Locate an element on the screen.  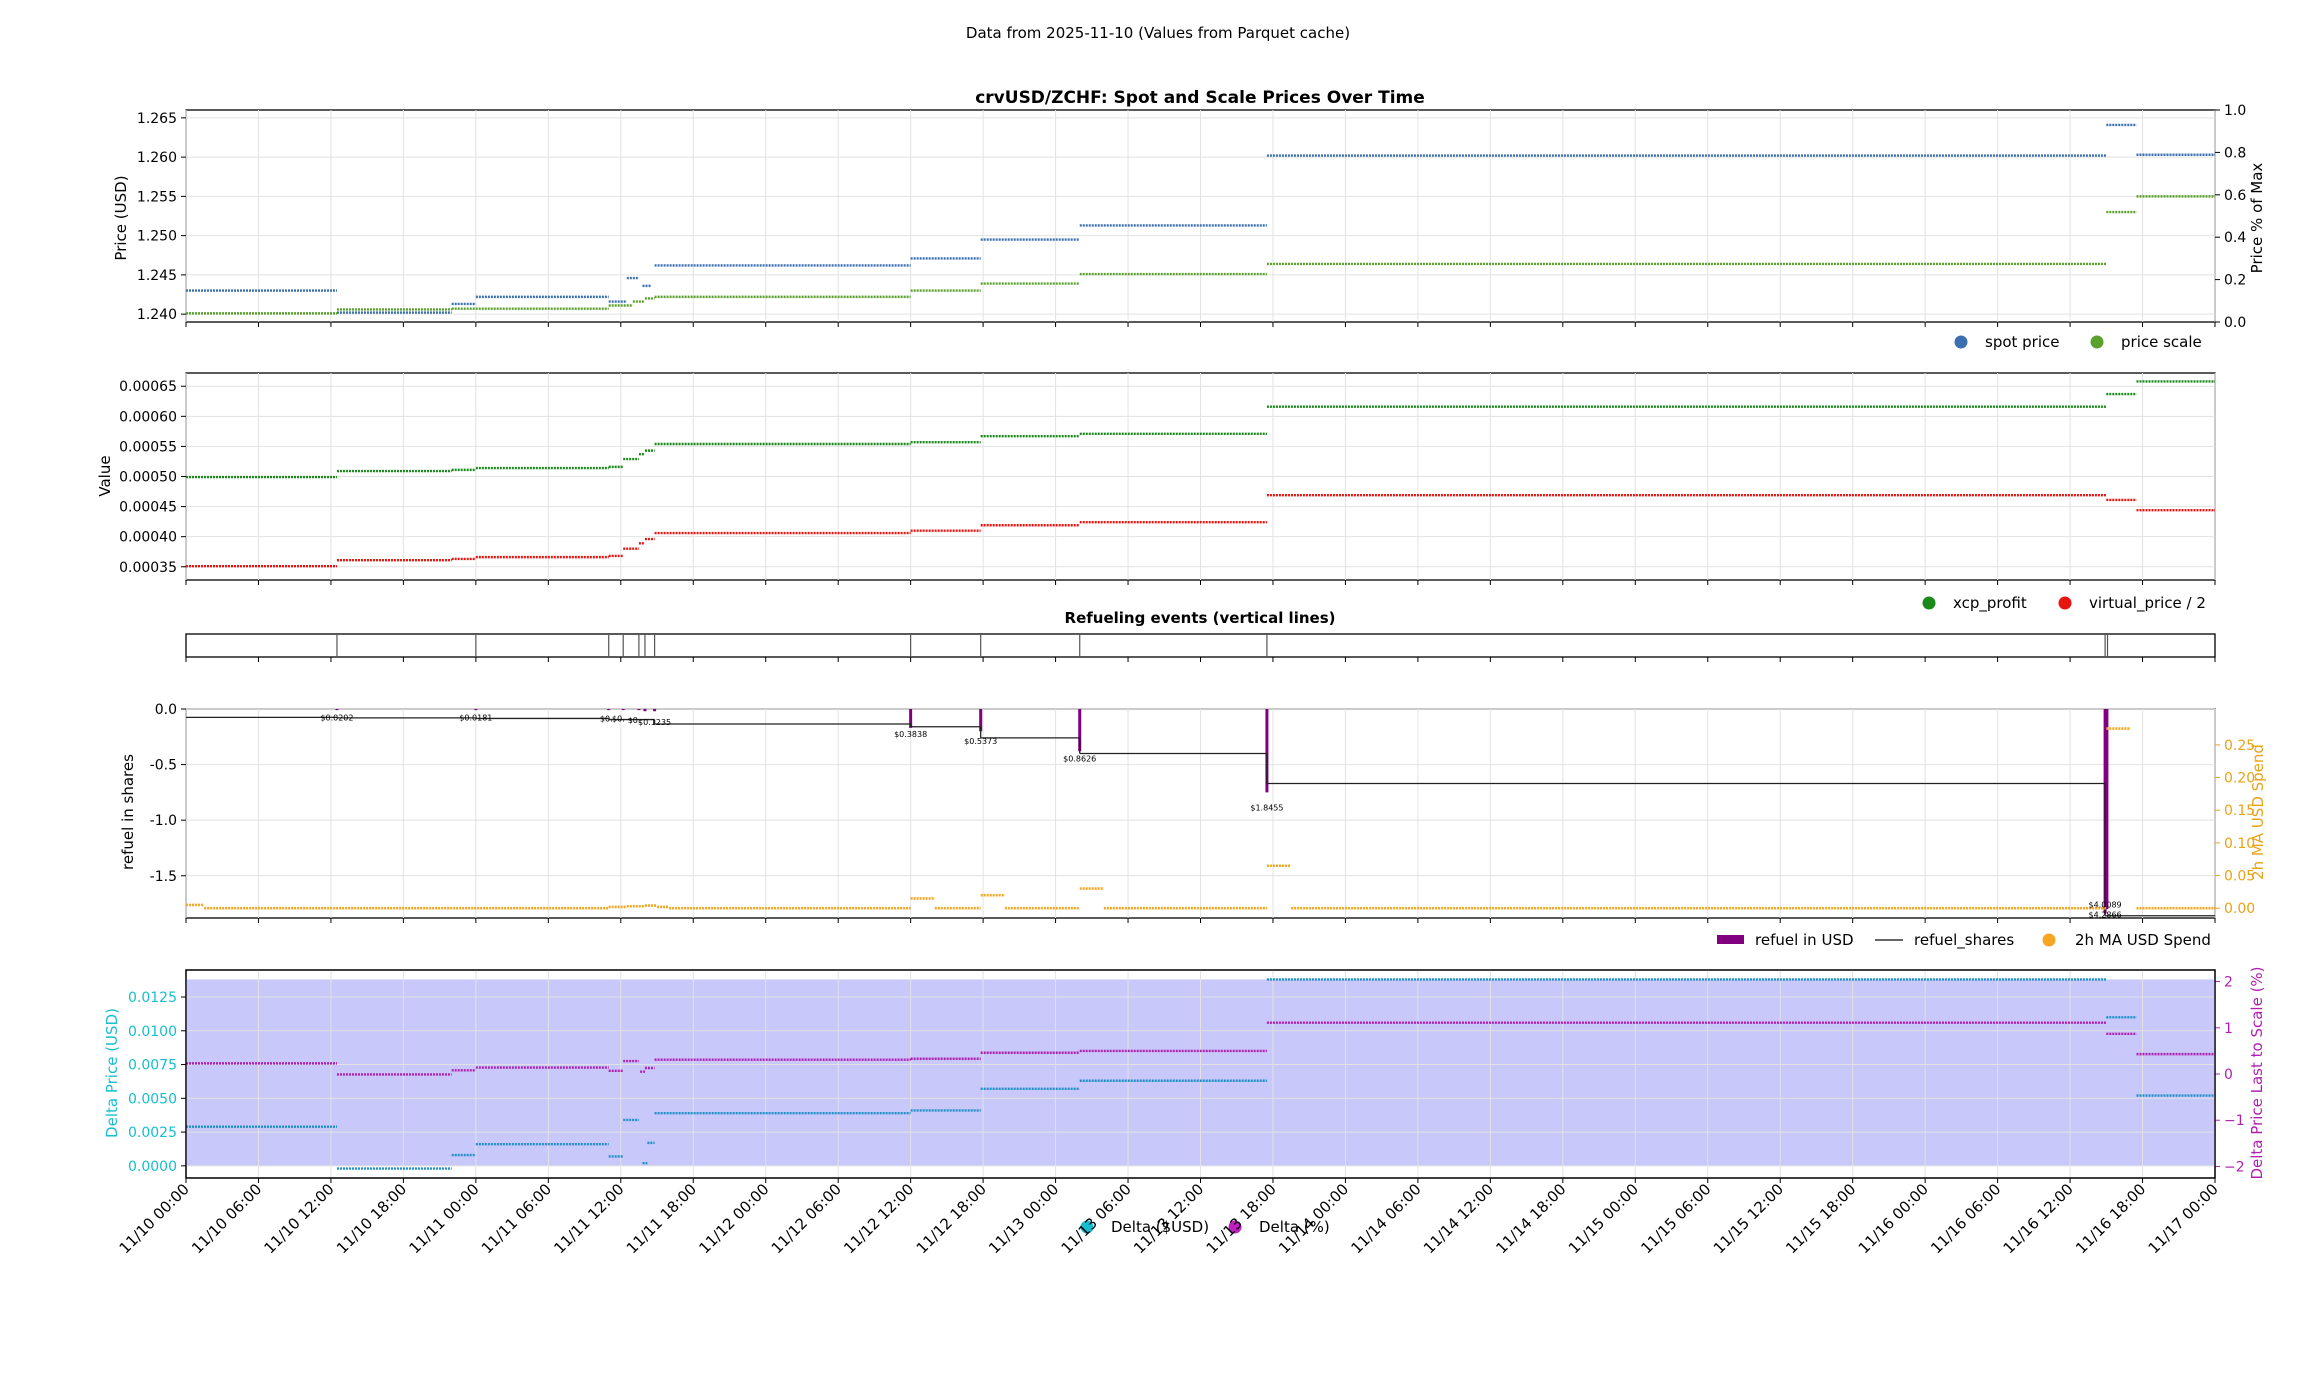
tick-label-y-p4-2: -1.0 is located at coordinates (163, 821).